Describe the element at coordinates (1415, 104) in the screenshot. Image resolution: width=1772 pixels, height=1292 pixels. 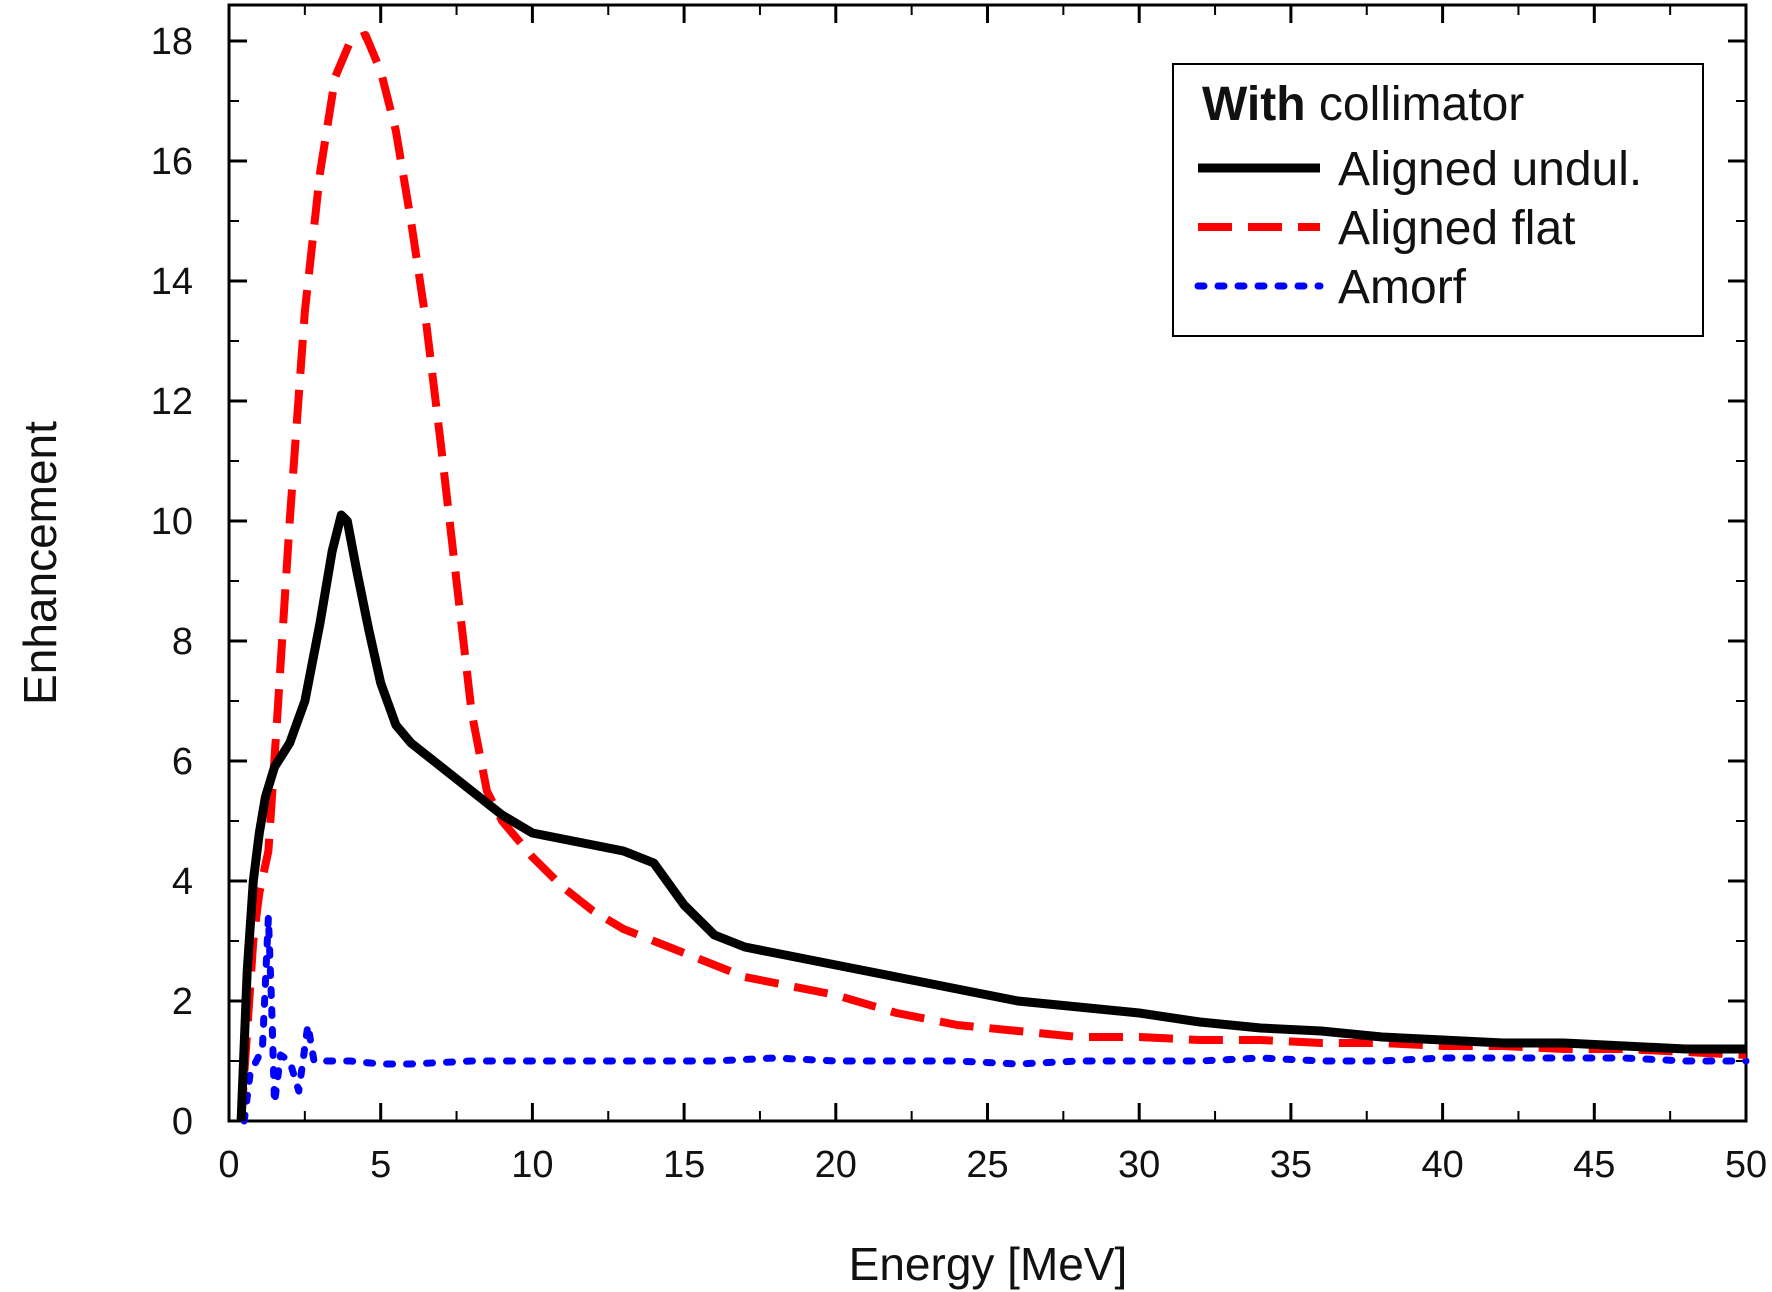
I see `legend-title-rest: collimator` at that location.